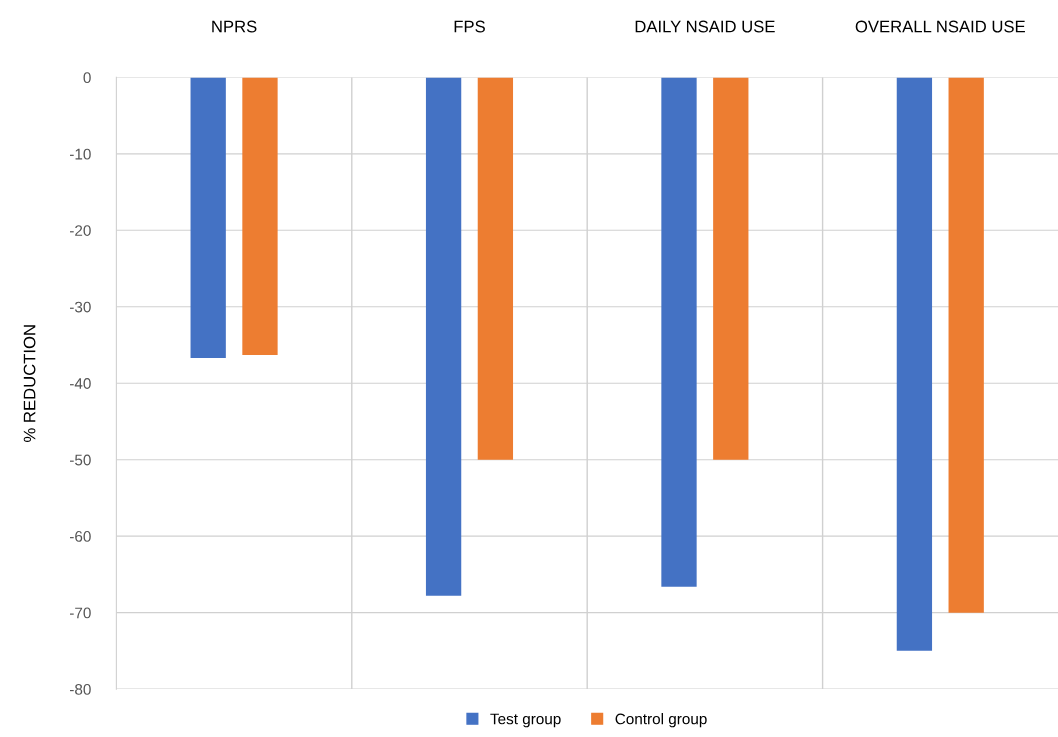 The image size is (1058, 737). I want to click on x-tick-label: FPS, so click(469, 26).